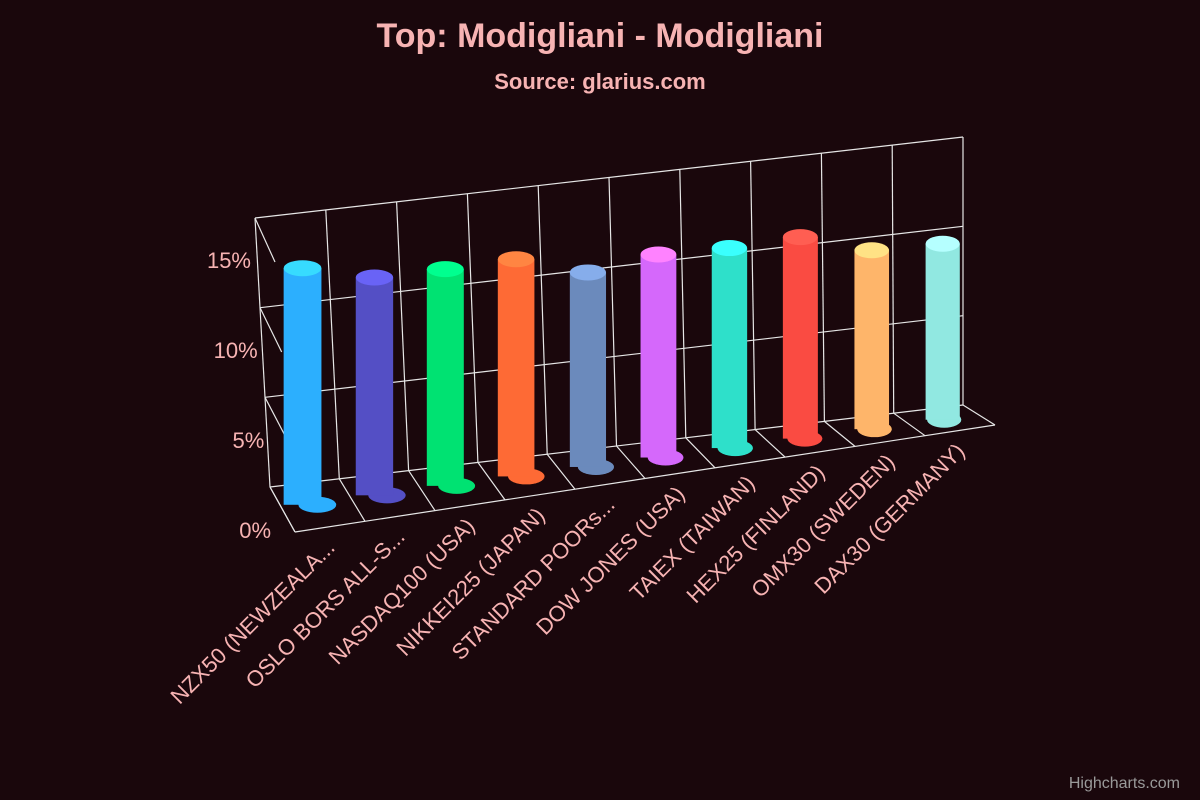  I want to click on floor-edge, so click(645, 478).